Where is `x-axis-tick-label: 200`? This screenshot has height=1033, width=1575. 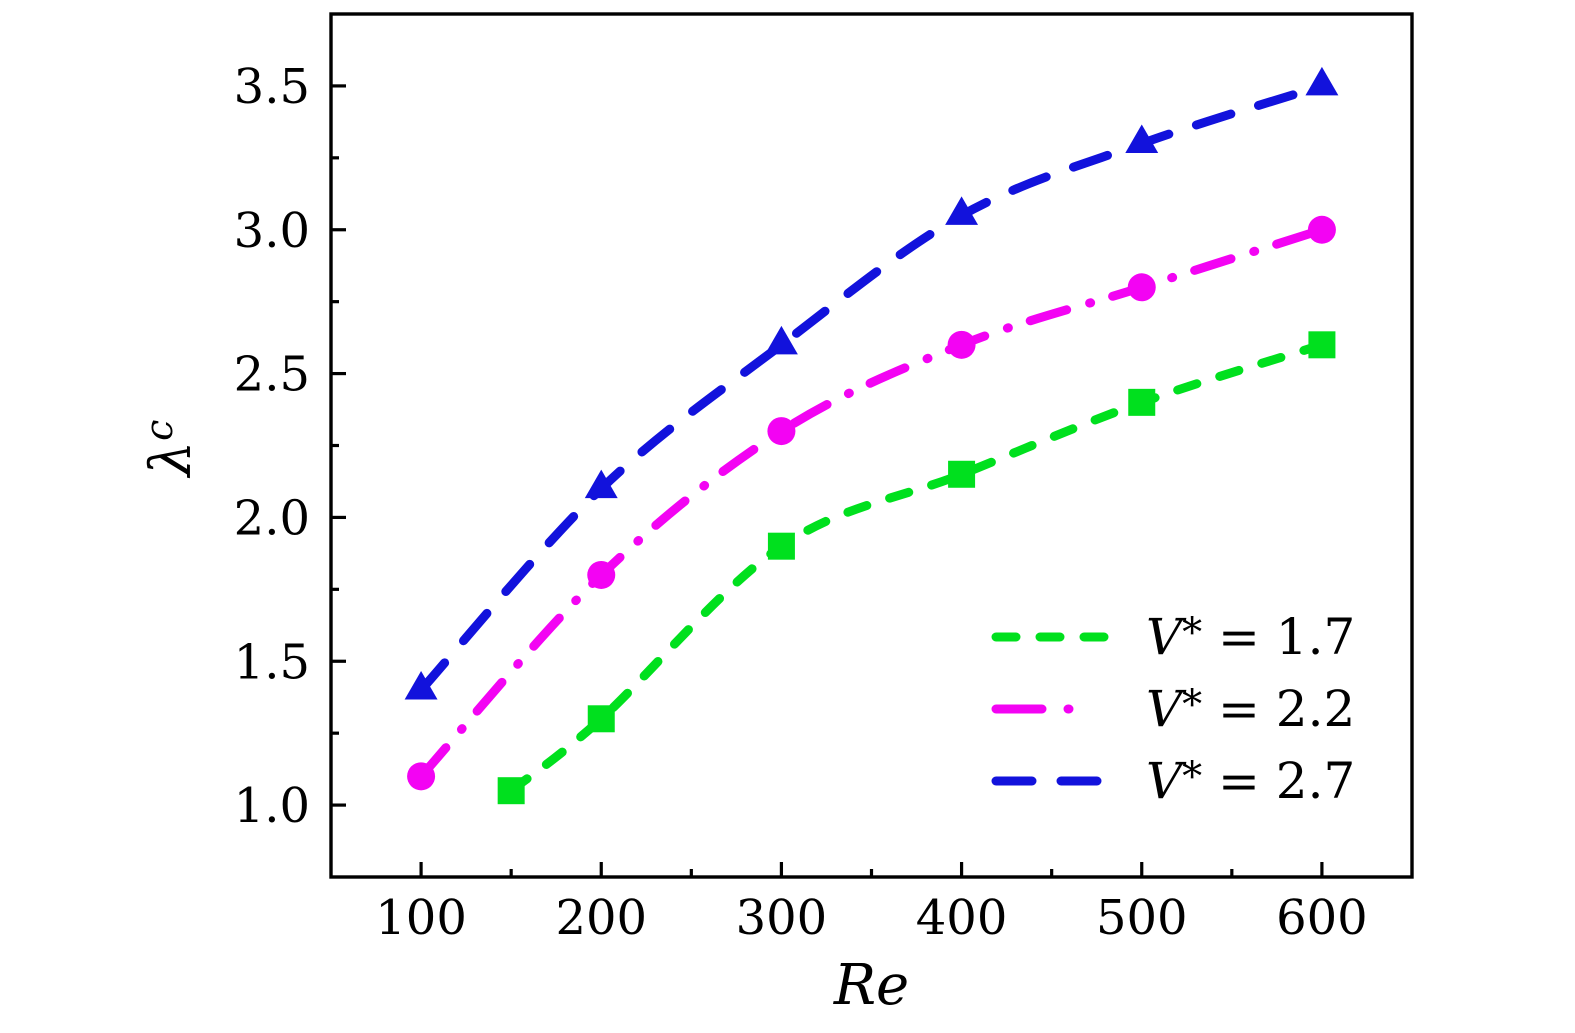
x-axis-tick-label: 200 is located at coordinates (601, 918).